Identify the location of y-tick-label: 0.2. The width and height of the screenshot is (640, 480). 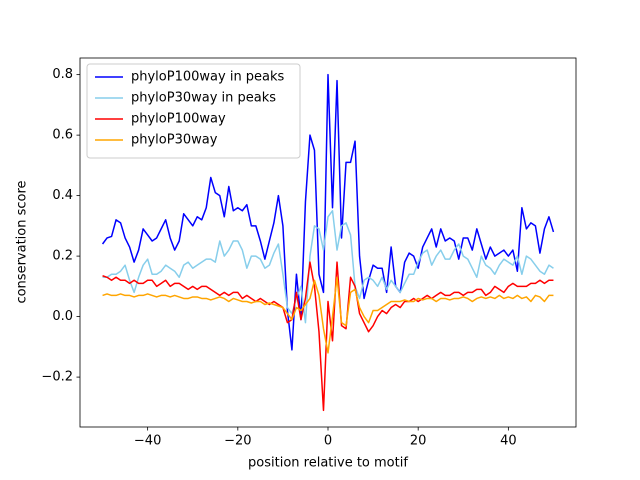
(62, 256).